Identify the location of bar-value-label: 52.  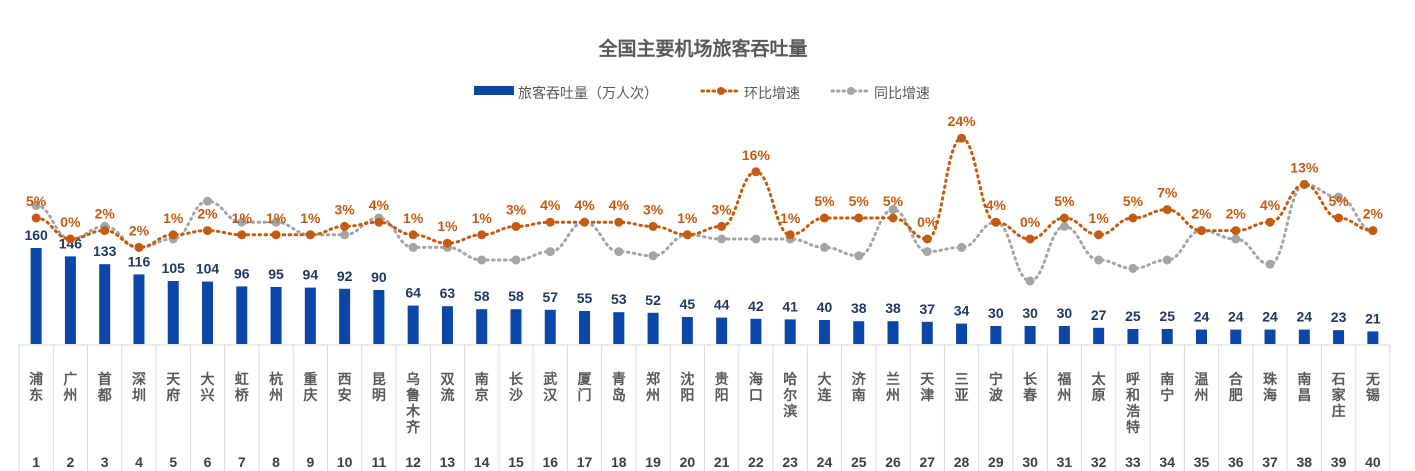
(653, 300).